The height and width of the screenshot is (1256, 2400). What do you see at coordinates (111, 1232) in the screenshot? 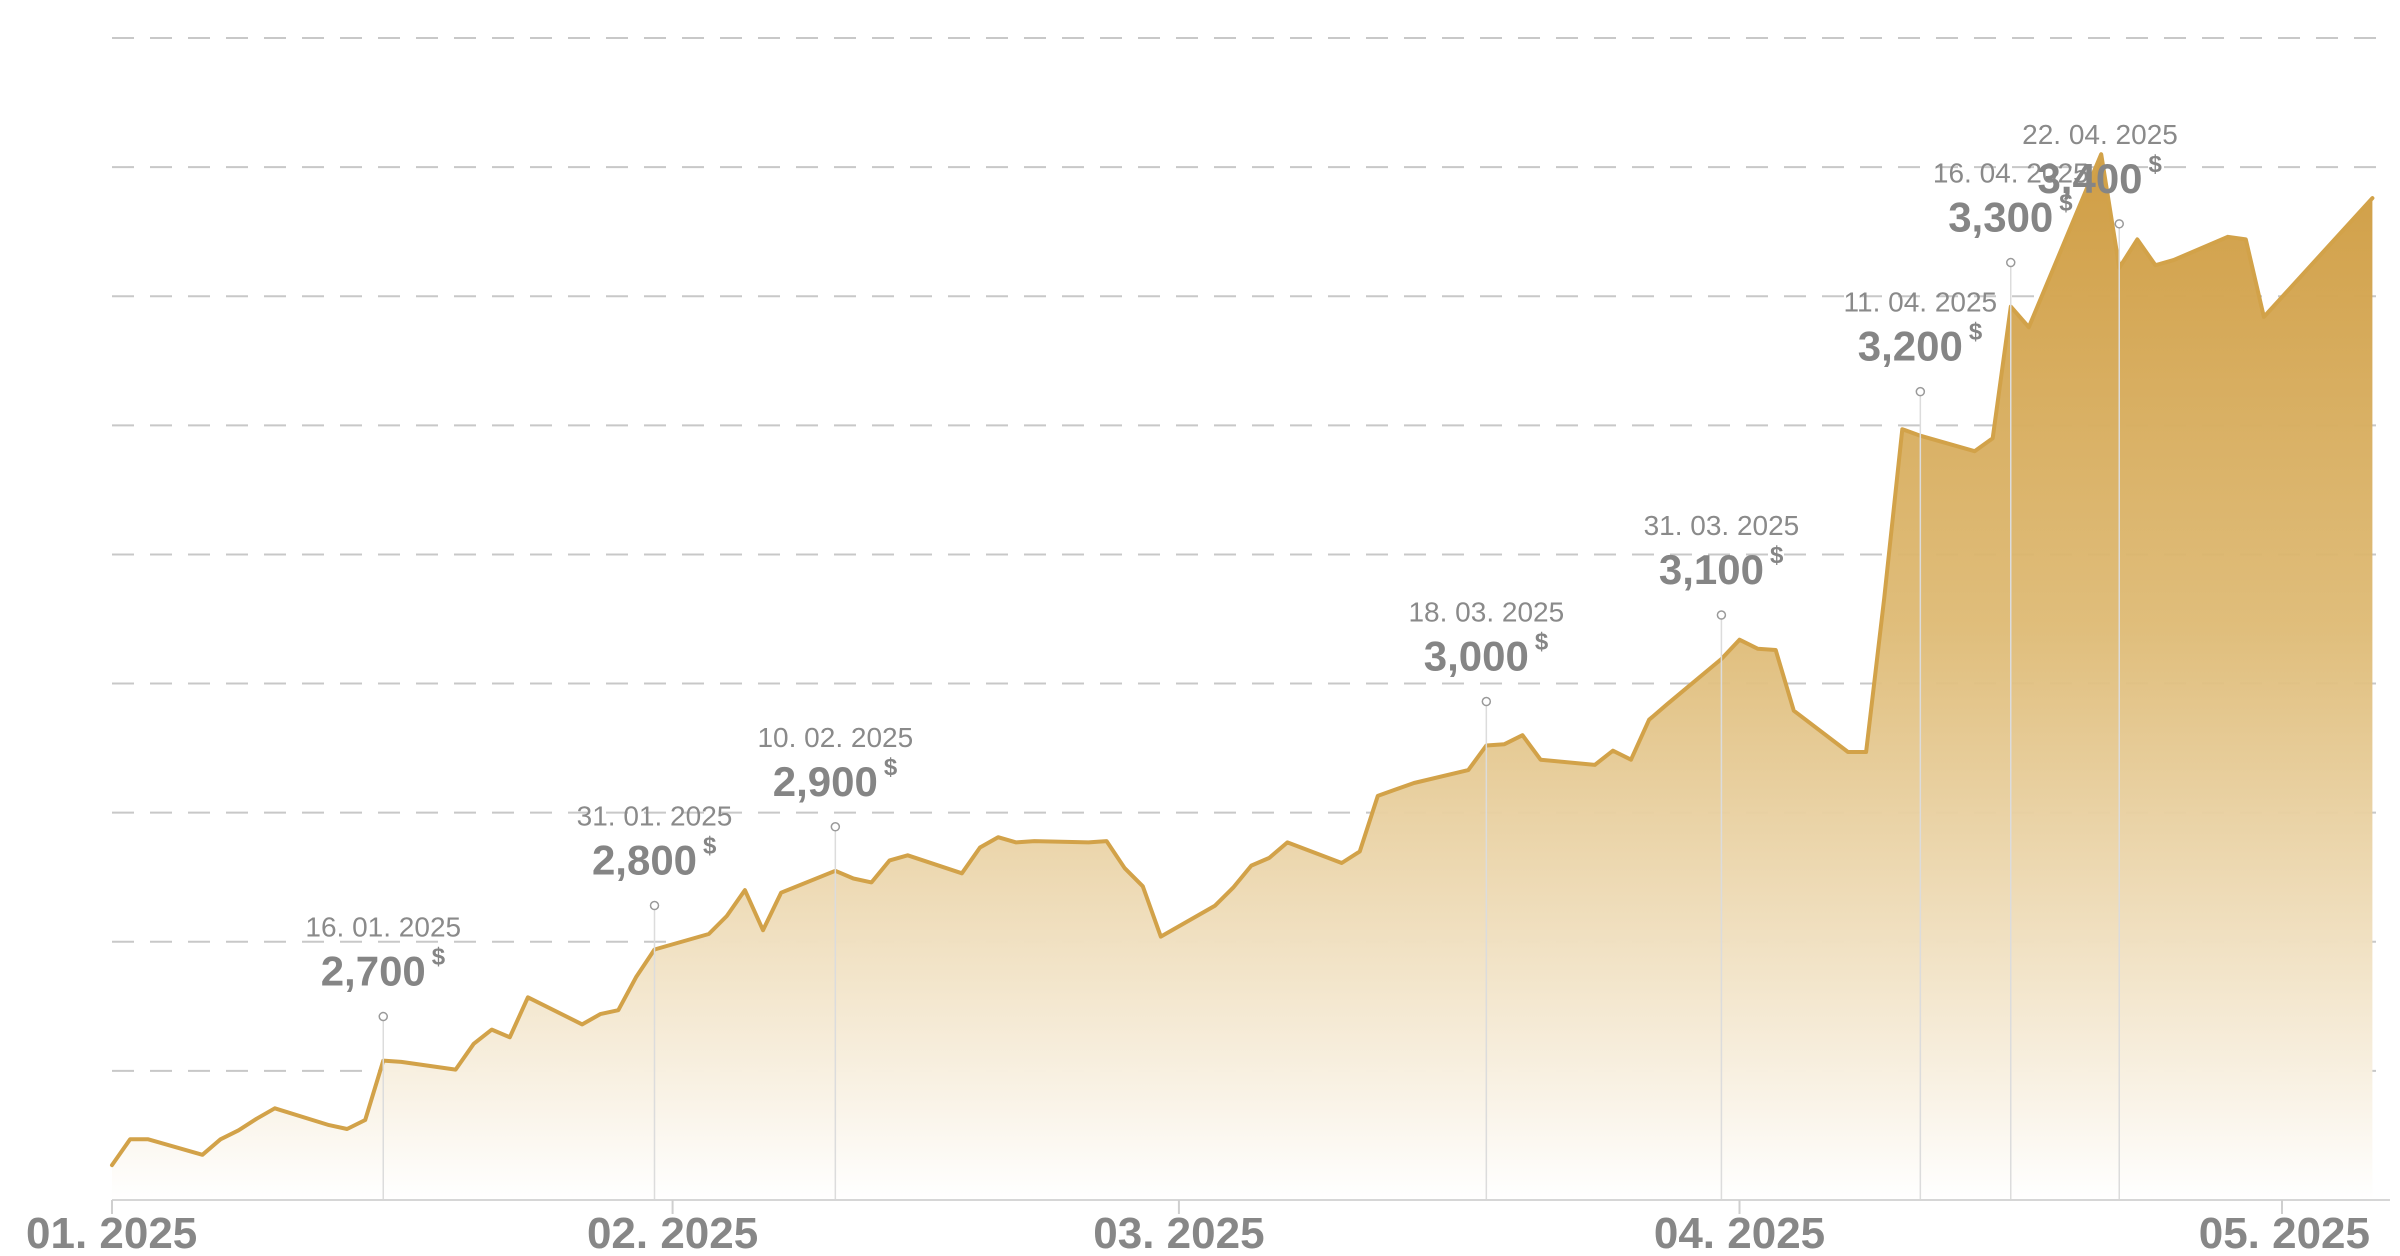
I see `x-tick-label-0: 01. 2025` at bounding box center [111, 1232].